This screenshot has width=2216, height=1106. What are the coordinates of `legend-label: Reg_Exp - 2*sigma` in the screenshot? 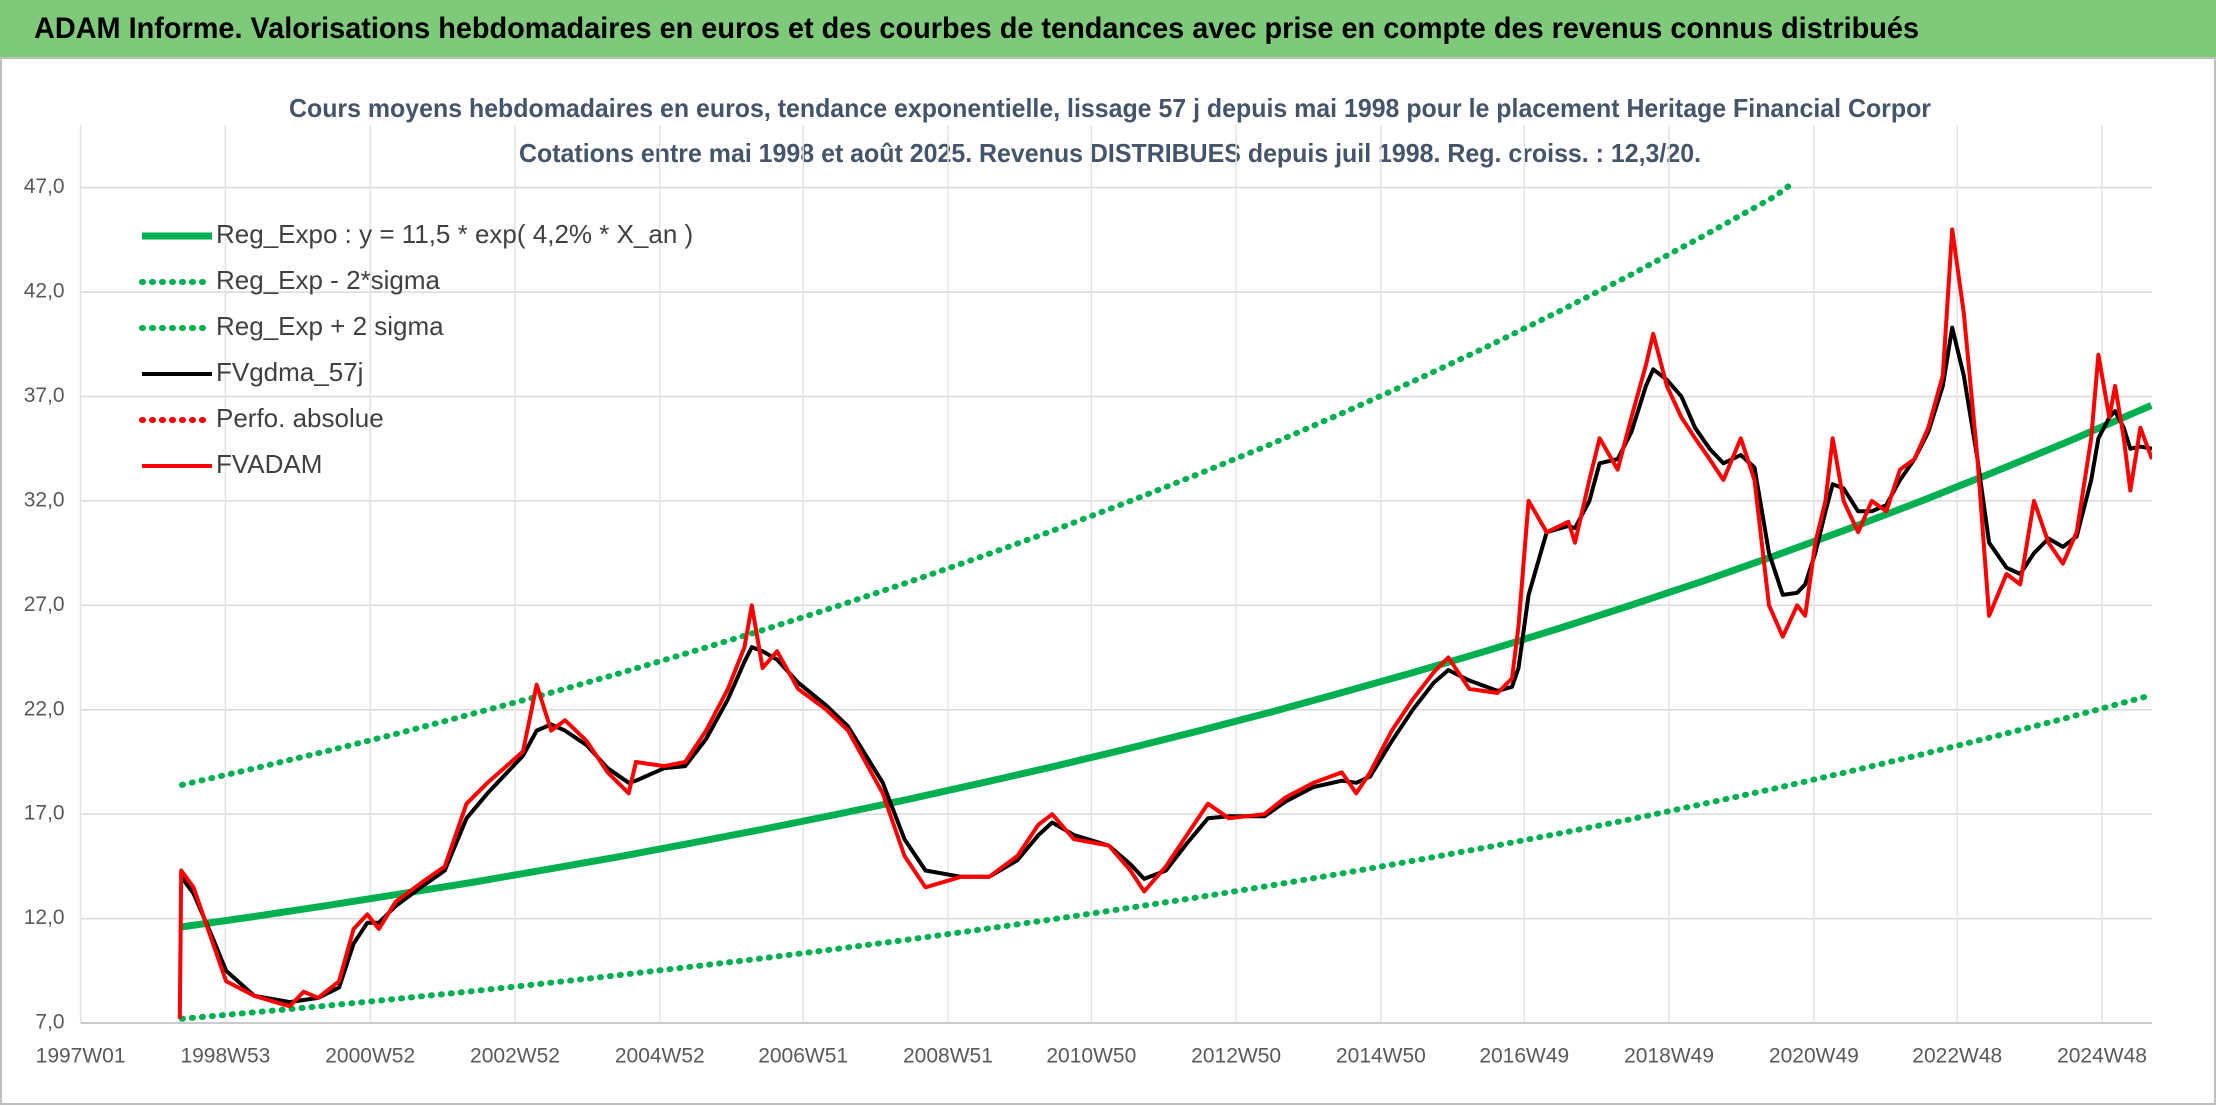 It's located at (328, 280).